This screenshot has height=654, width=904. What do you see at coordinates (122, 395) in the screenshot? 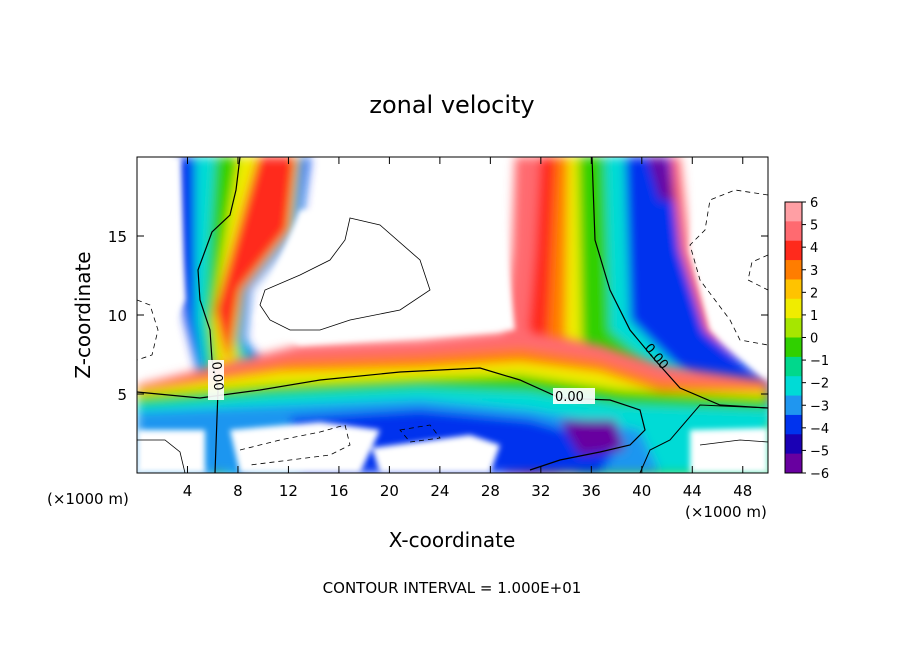
I see `y-tick-label: 5` at bounding box center [122, 395].